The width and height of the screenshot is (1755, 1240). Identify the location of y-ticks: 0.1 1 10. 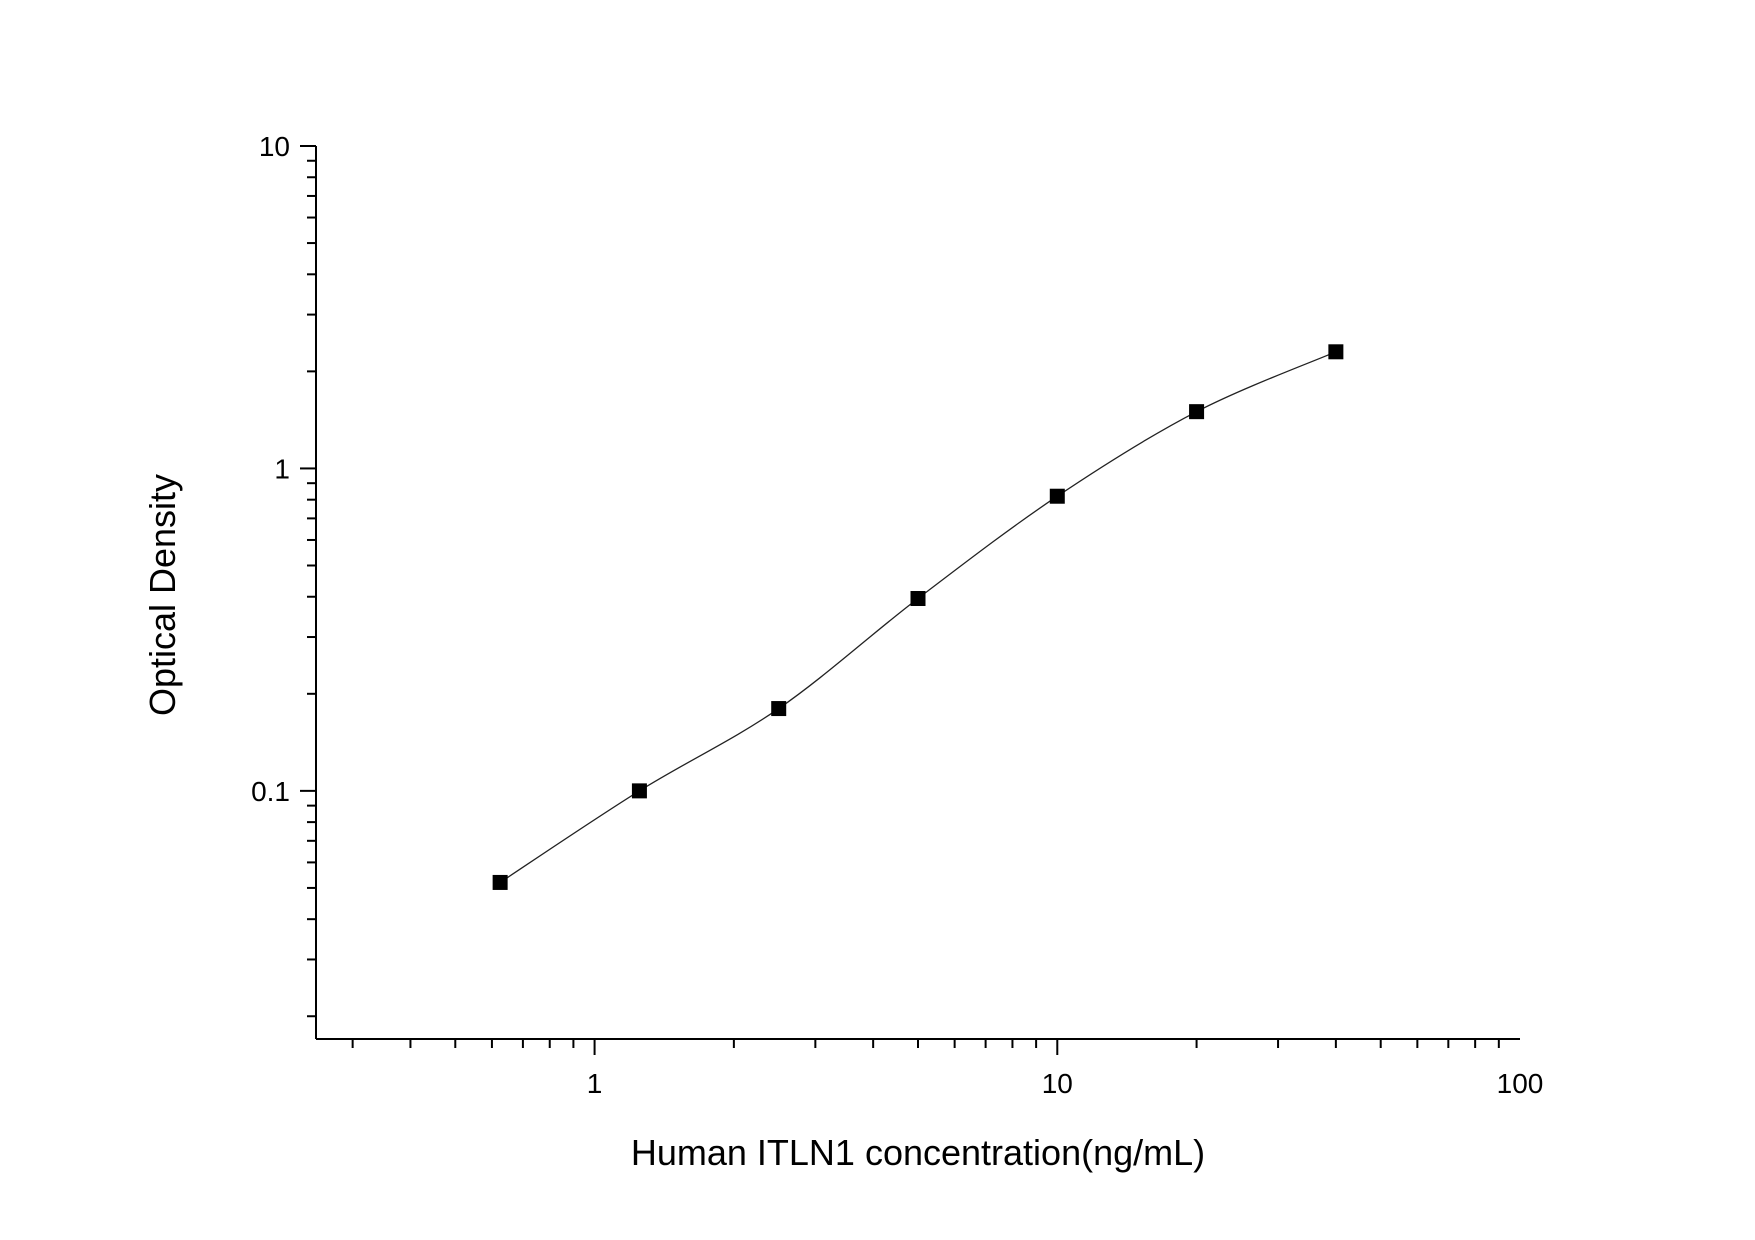
(283, 574).